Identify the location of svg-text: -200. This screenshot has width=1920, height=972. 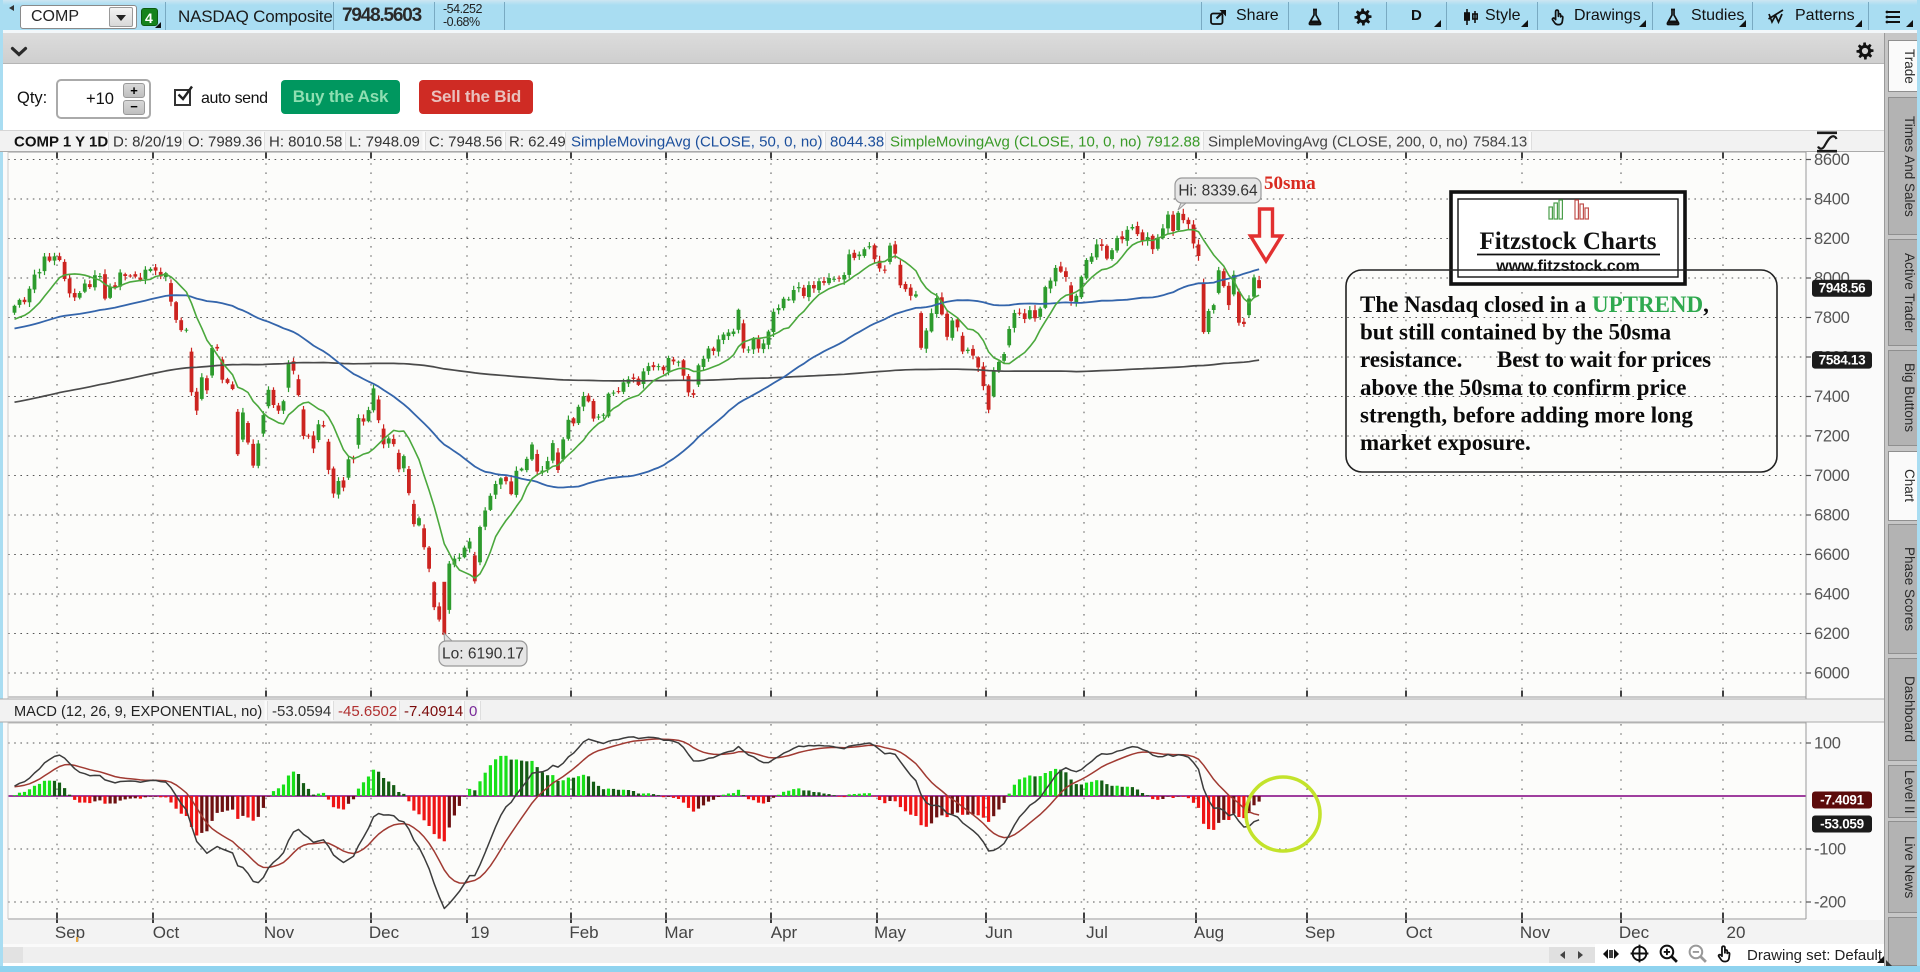
(1830, 903).